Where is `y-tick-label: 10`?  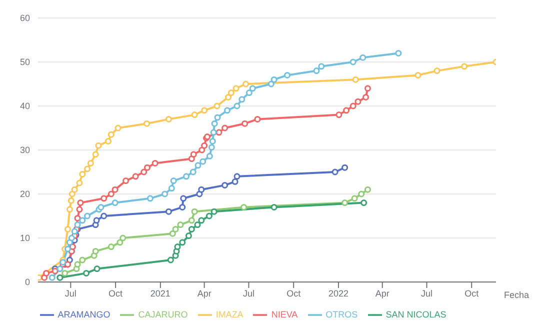 y-tick-label: 10 is located at coordinates (25, 238).